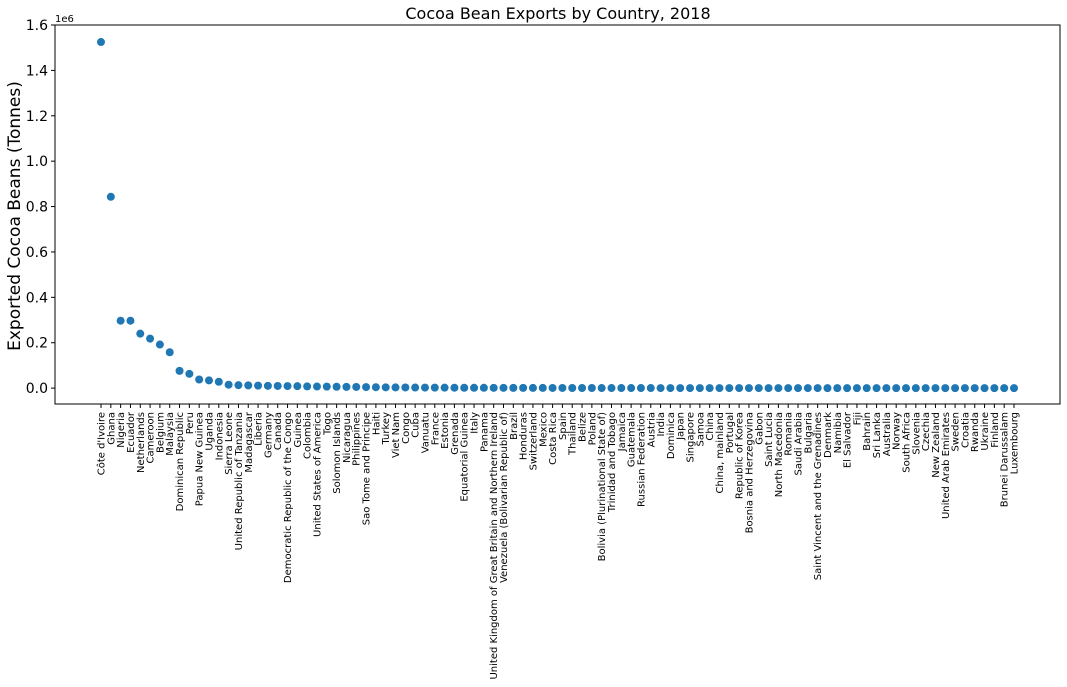 The width and height of the screenshot is (1067, 687). What do you see at coordinates (455, 433) in the screenshot?
I see `x-tick-label: Grenada` at bounding box center [455, 433].